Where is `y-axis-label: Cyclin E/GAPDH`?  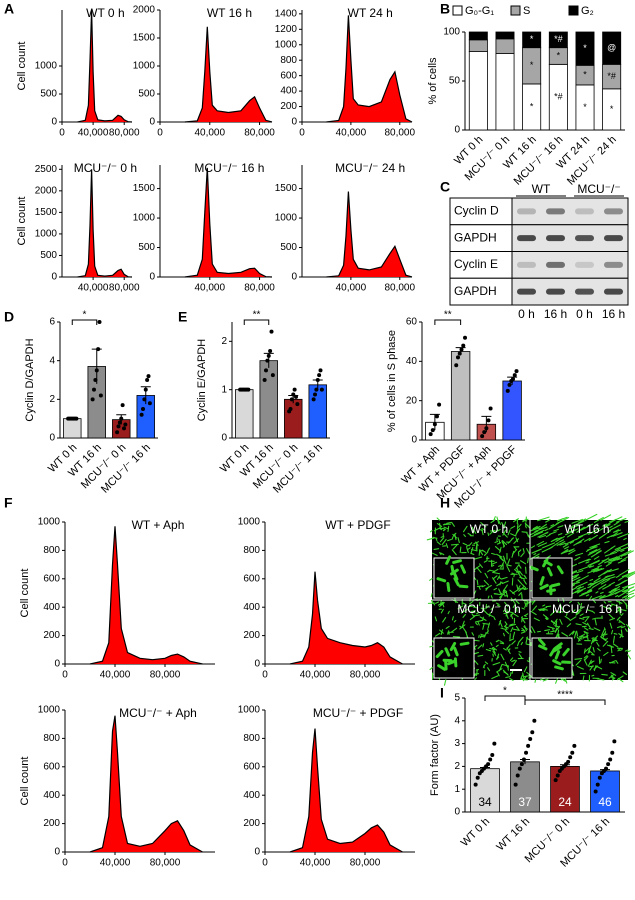 y-axis-label: Cyclin E/GAPDH is located at coordinates (202, 380).